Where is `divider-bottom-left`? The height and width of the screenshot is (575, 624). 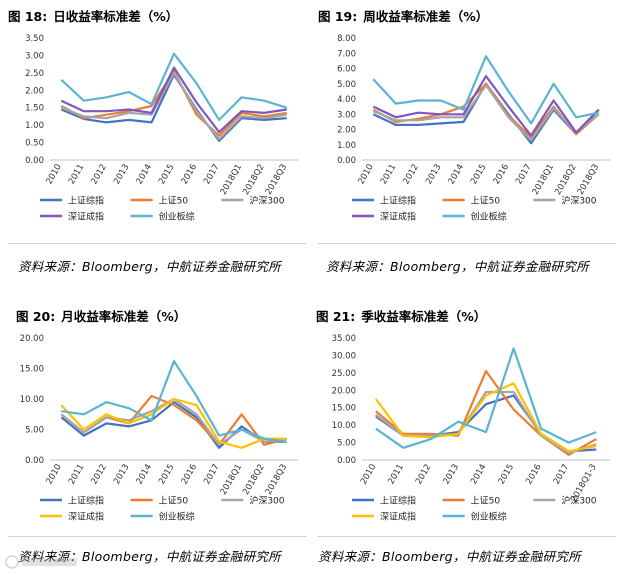 divider-bottom-left is located at coordinates (157, 536).